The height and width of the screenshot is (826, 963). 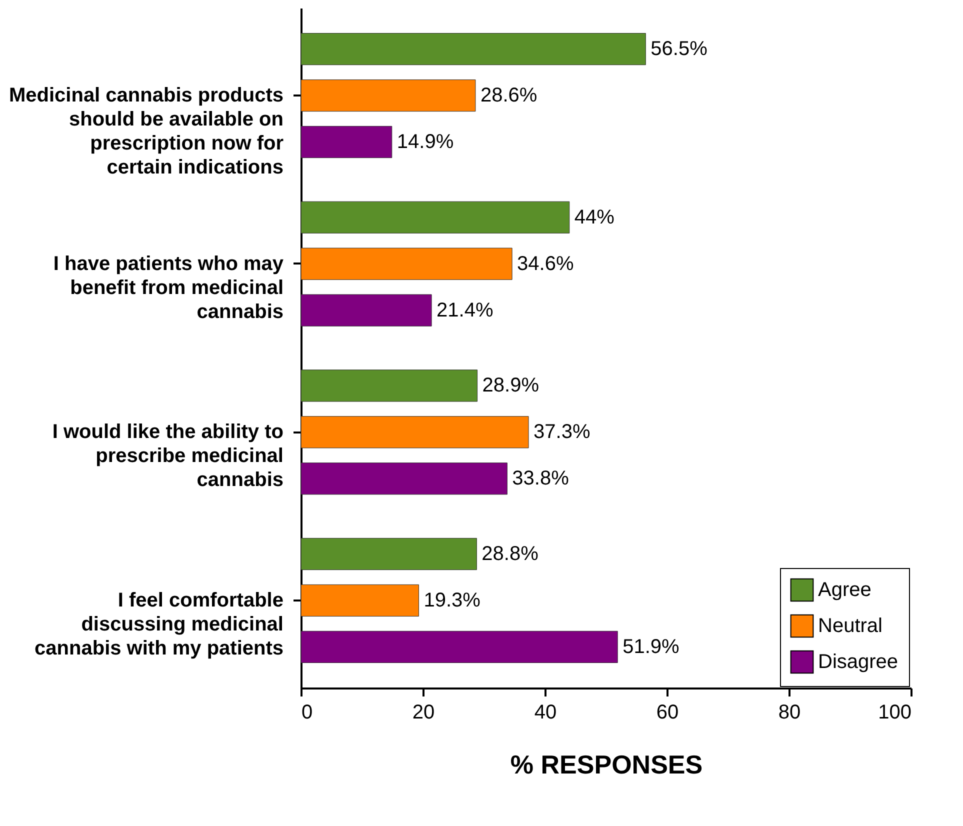 What do you see at coordinates (541, 479) in the screenshot?
I see `data-label: 33.8%` at bounding box center [541, 479].